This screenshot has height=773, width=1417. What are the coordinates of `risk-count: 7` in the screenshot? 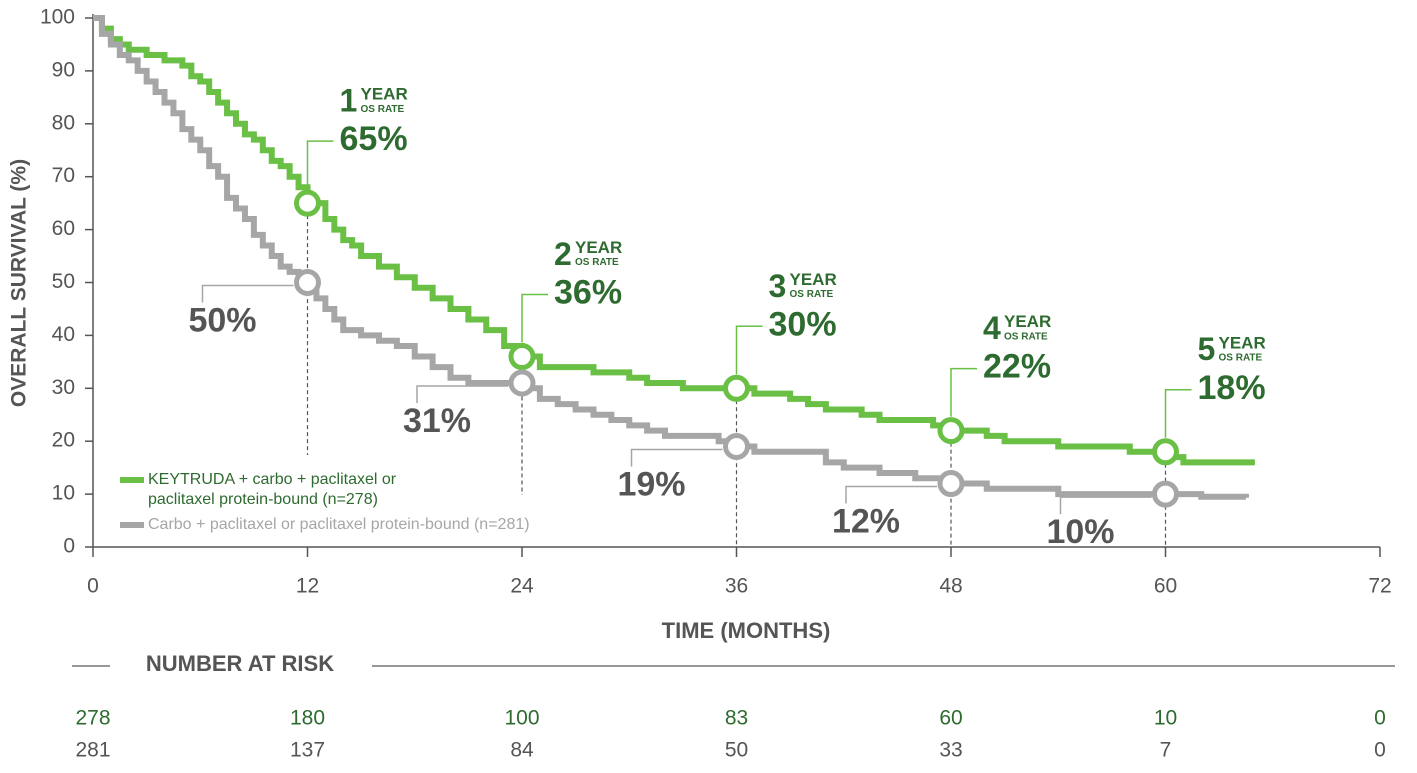 It's located at (1166, 750).